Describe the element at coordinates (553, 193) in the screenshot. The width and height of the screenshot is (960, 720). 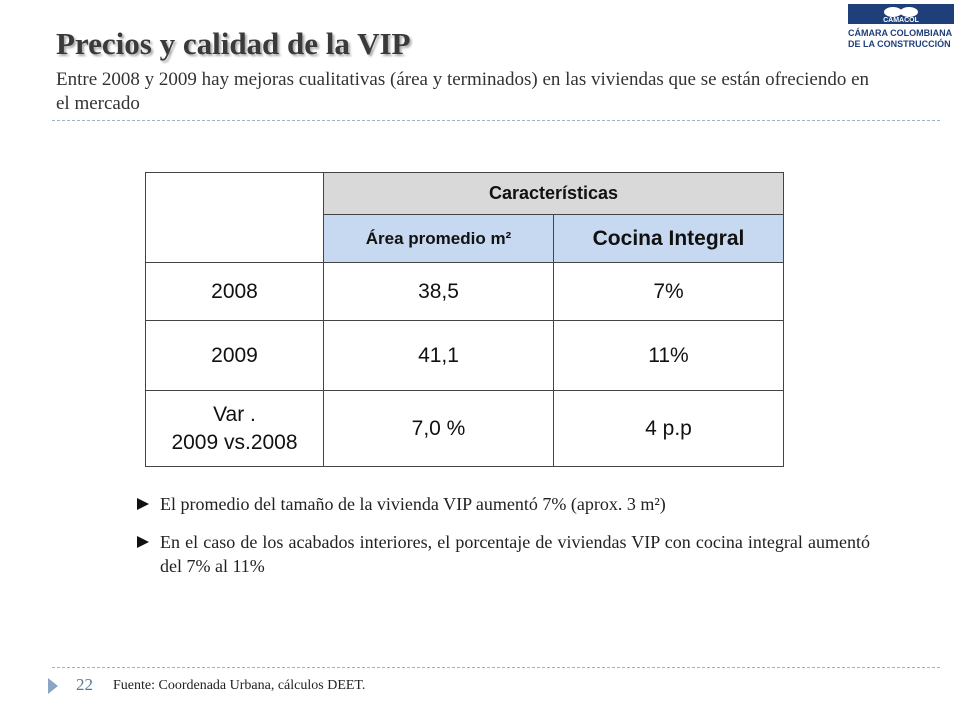
I see `group-header: Características` at that location.